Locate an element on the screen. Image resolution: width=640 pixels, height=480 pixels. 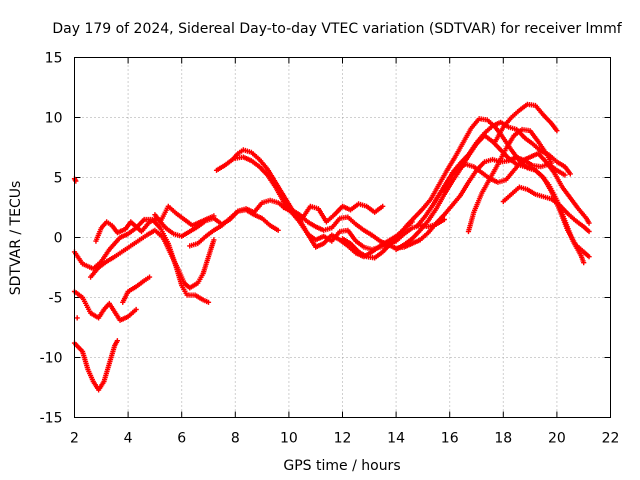
x-tick-labels: 2 4 6 8 10 12 14 16 18 20 22 is located at coordinates (344, 439).